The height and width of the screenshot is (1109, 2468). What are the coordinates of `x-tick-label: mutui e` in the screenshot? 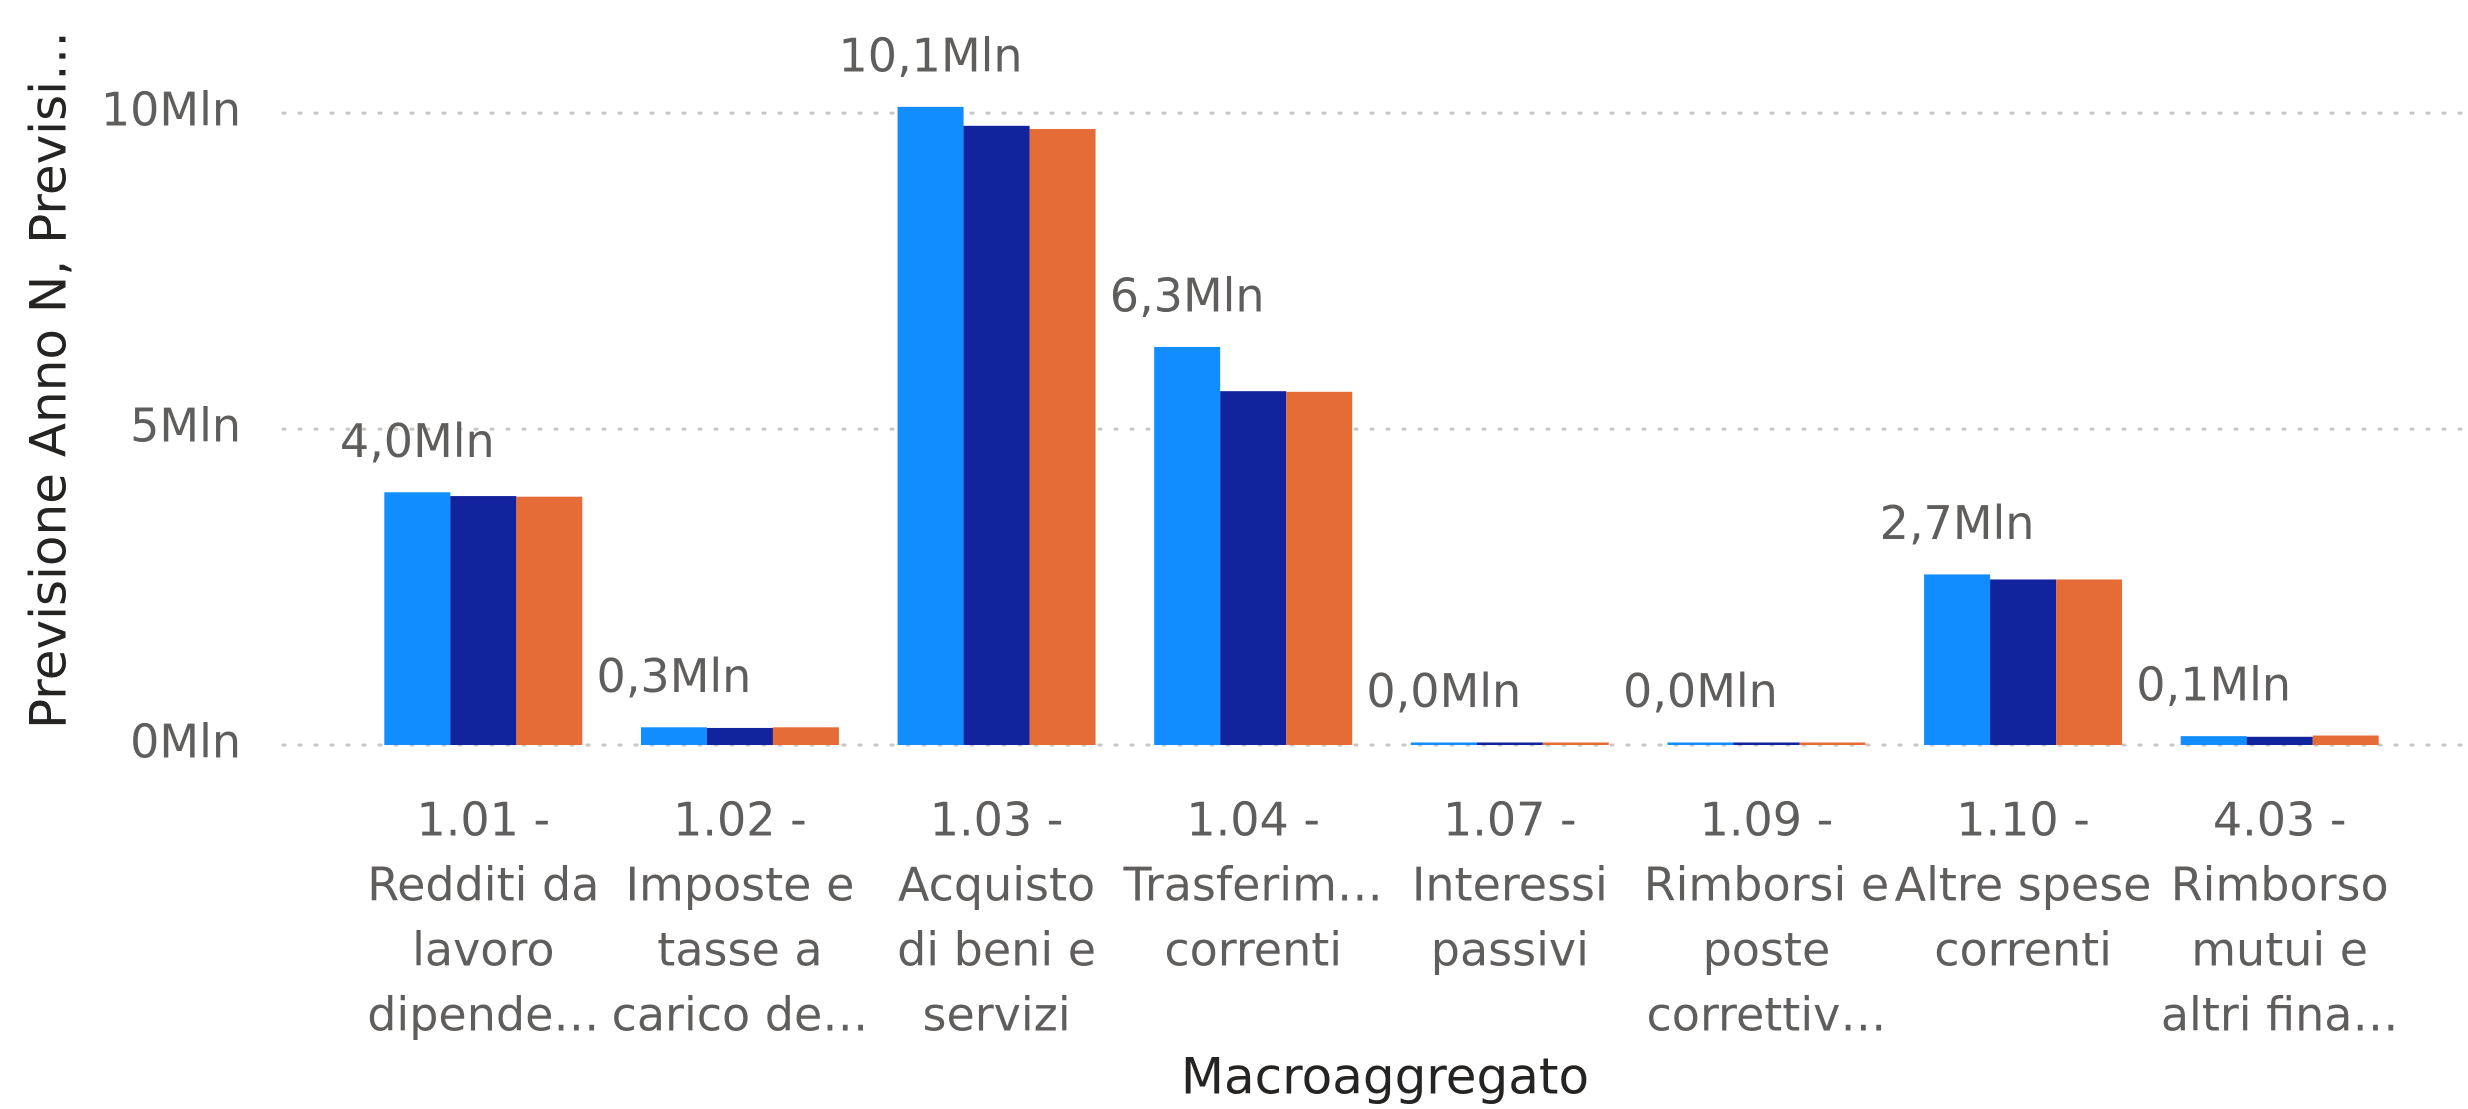 It's located at (2279, 950).